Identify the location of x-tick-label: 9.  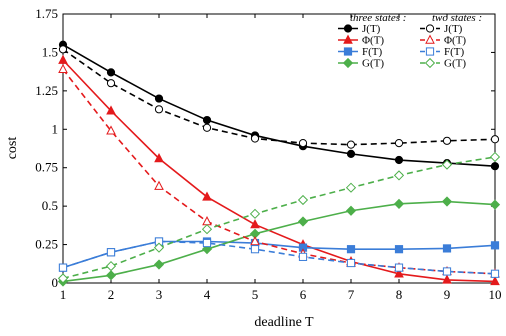
(447, 294).